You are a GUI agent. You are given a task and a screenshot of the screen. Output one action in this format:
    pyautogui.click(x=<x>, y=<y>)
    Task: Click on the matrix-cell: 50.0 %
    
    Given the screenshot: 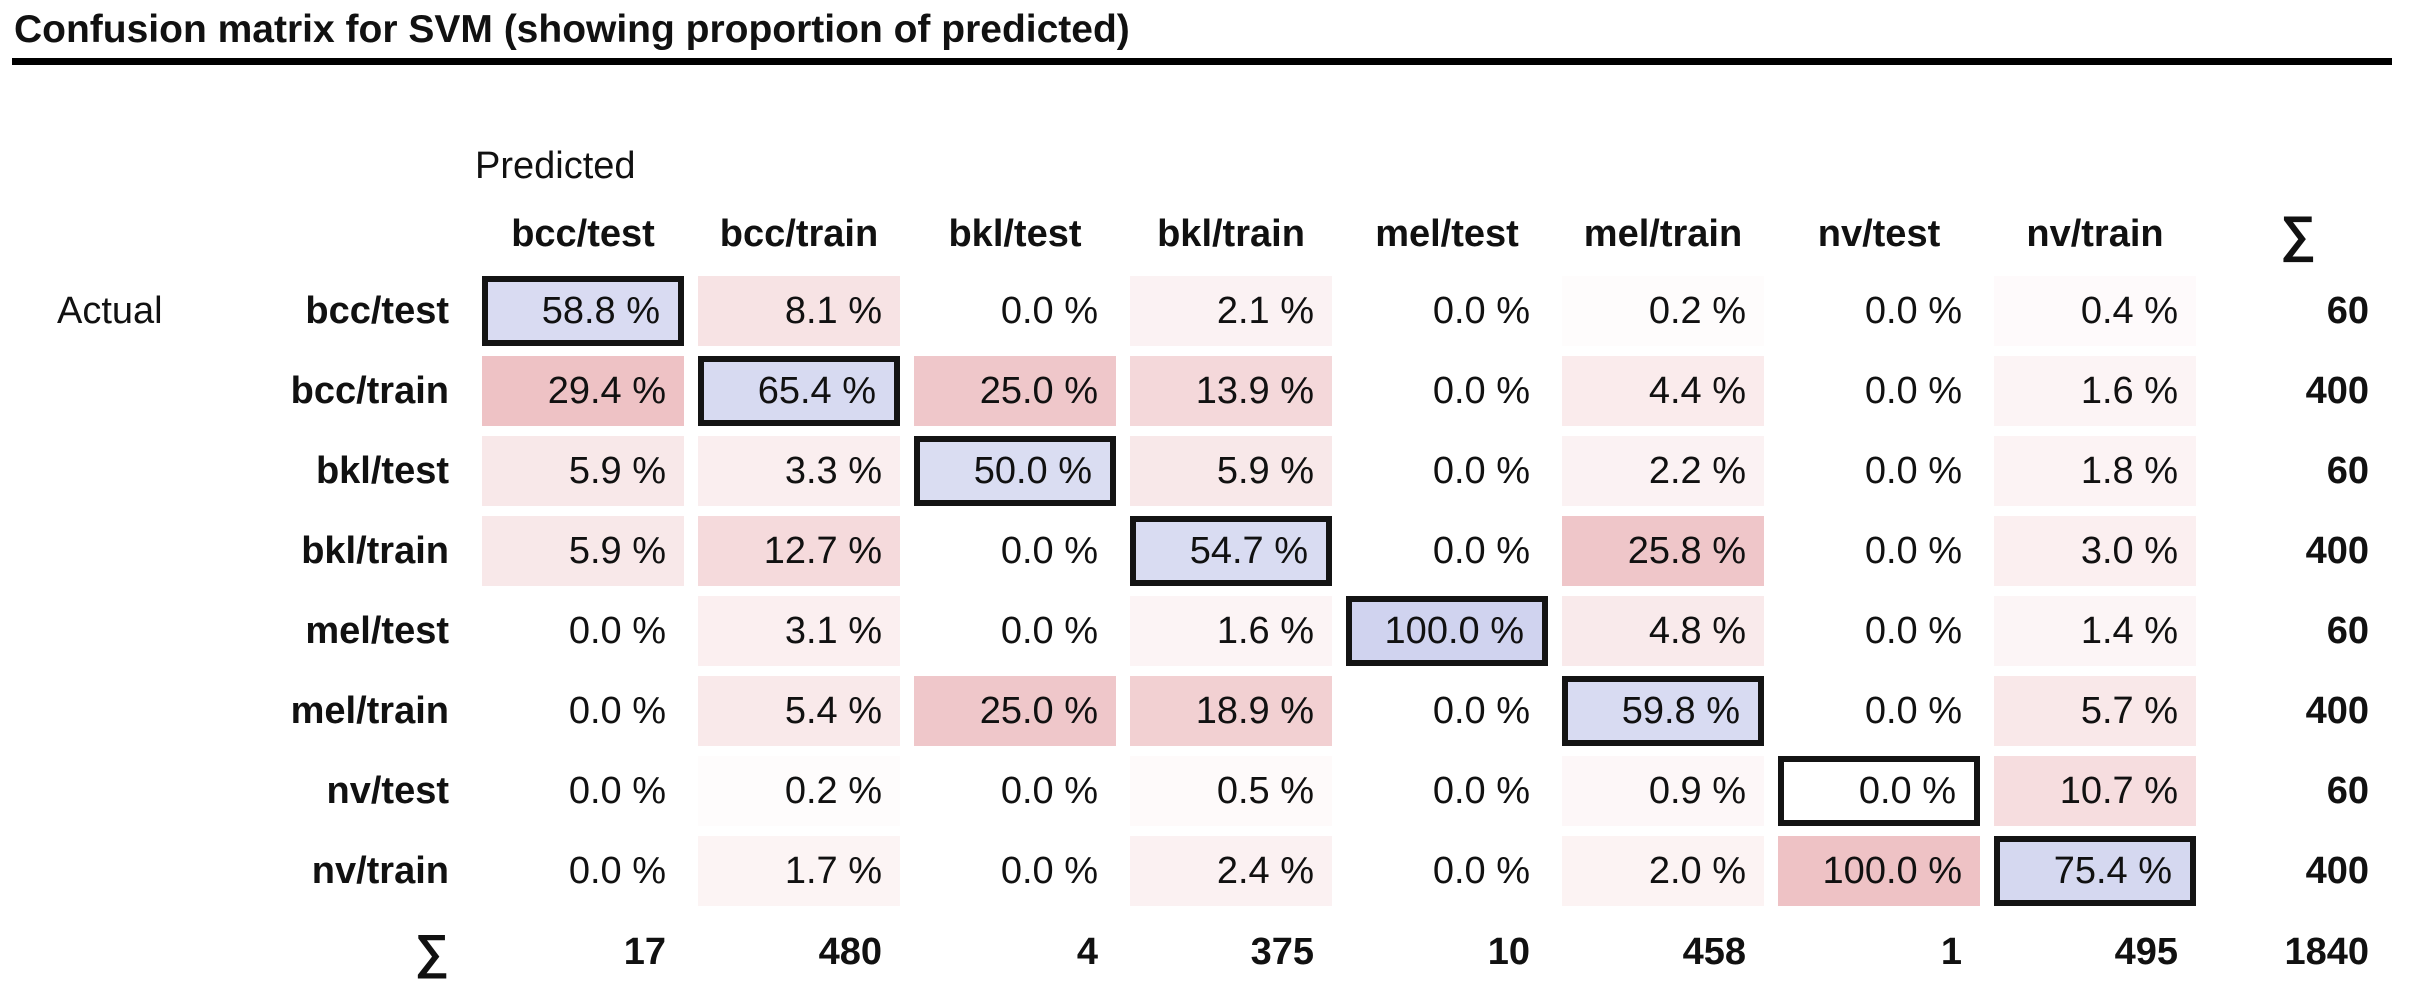 What is the action you would take?
    pyautogui.click(x=1015, y=471)
    